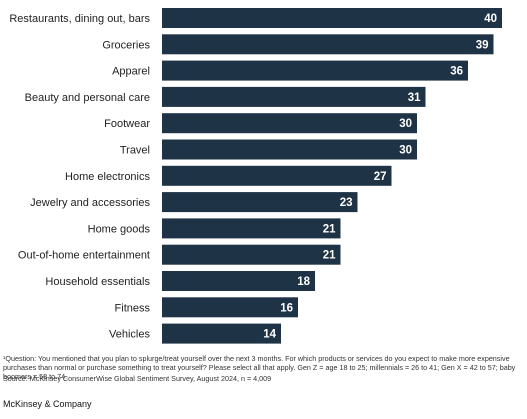  What do you see at coordinates (490, 19) in the screenshot?
I see `value-label: 40` at bounding box center [490, 19].